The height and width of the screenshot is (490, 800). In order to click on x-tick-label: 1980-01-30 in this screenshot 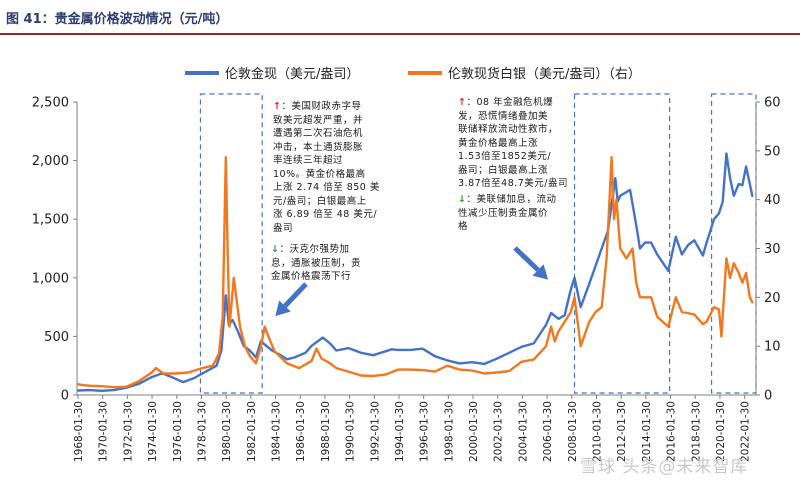, I will do `click(227, 431)`.